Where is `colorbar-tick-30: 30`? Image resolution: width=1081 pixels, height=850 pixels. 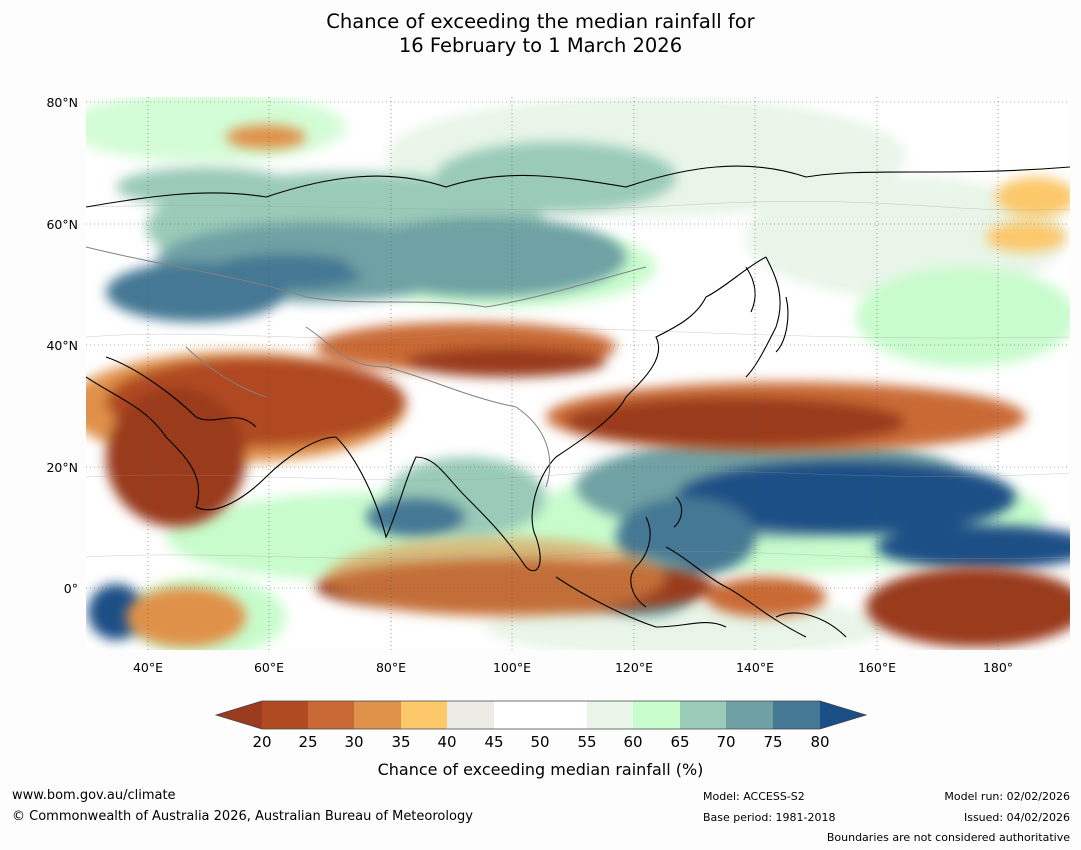 colorbar-tick-30: 30 is located at coordinates (354, 742).